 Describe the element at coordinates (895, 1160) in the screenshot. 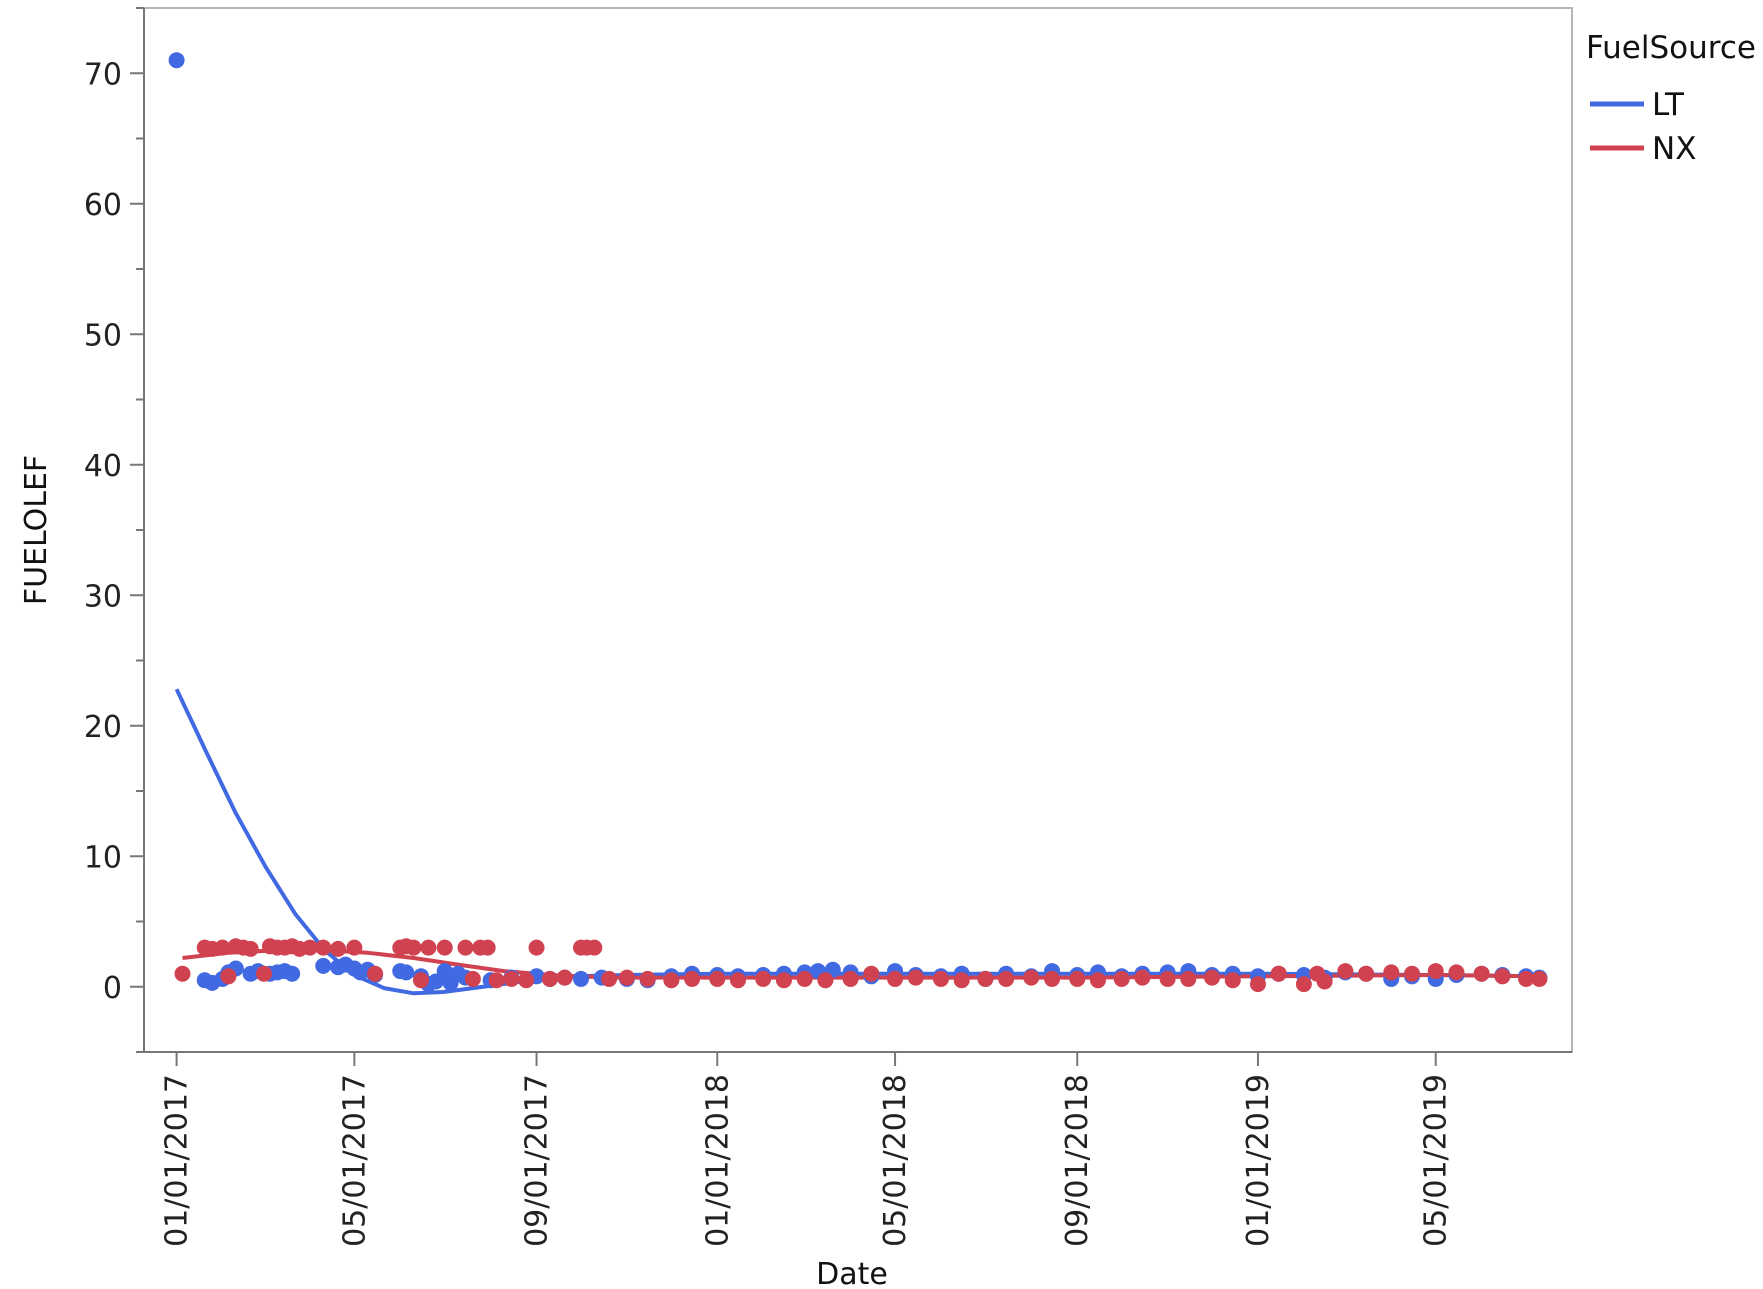

I see `x-tick-label: 05/01/2018` at that location.